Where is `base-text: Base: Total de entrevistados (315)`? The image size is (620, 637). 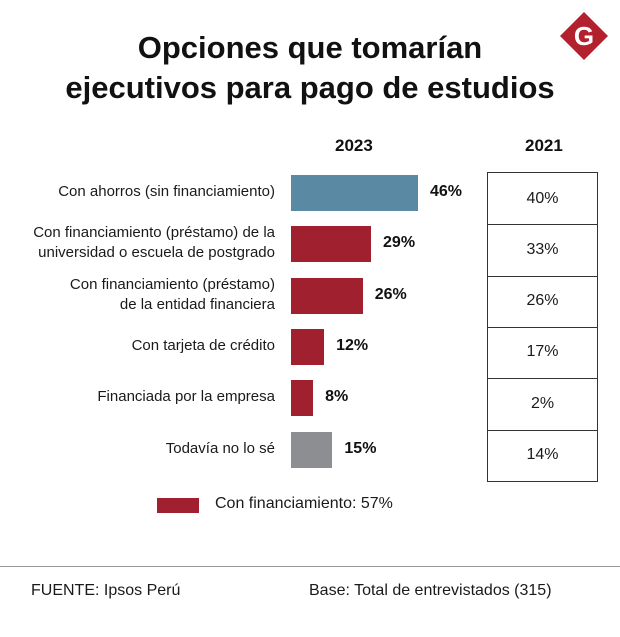
base-text: Base: Total de entrevistados (315) is located at coordinates (430, 590).